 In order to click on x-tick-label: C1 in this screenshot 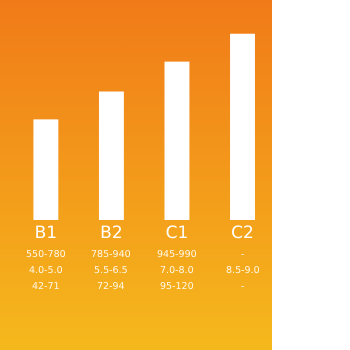, I will do `click(177, 233)`.